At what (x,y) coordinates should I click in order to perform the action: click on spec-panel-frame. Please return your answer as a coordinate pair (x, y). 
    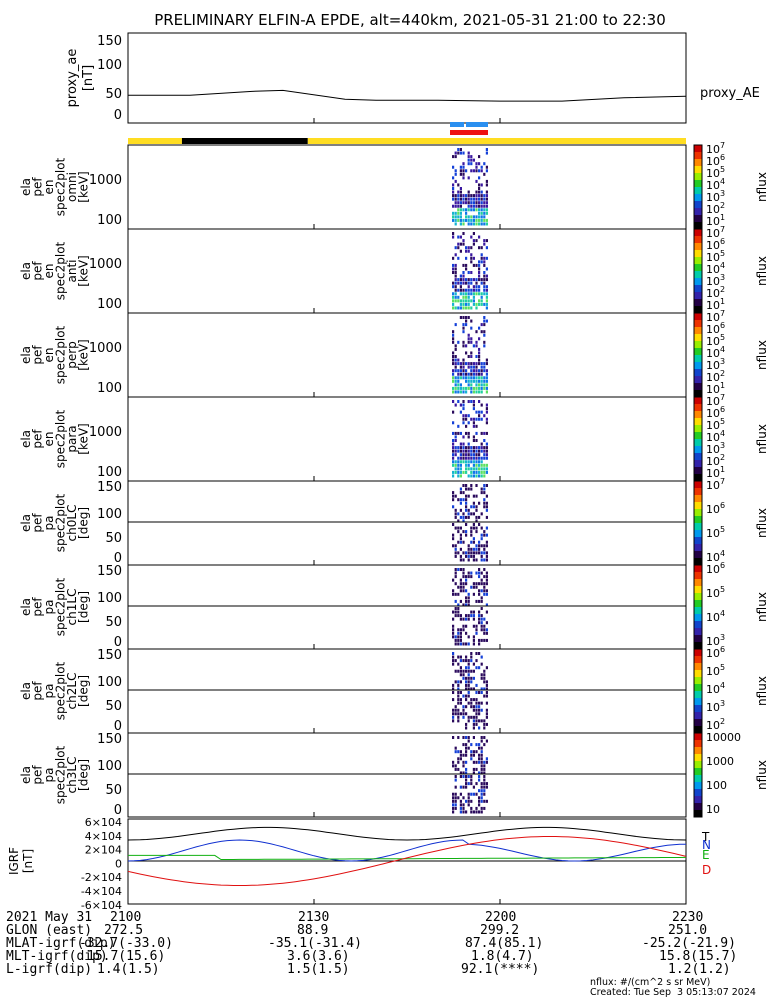
    Looking at the image, I should click on (407, 607).